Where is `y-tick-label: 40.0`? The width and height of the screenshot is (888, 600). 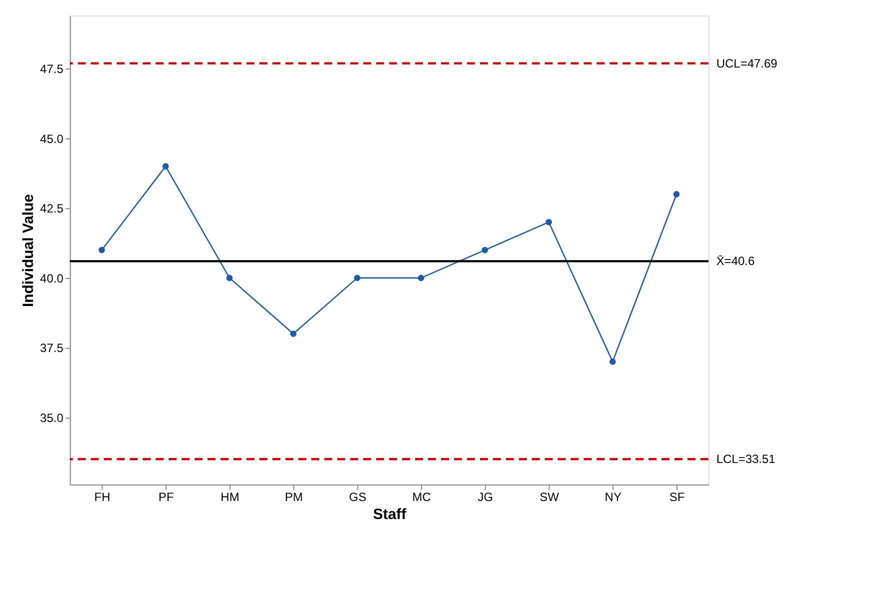 y-tick-label: 40.0 is located at coordinates (52, 278).